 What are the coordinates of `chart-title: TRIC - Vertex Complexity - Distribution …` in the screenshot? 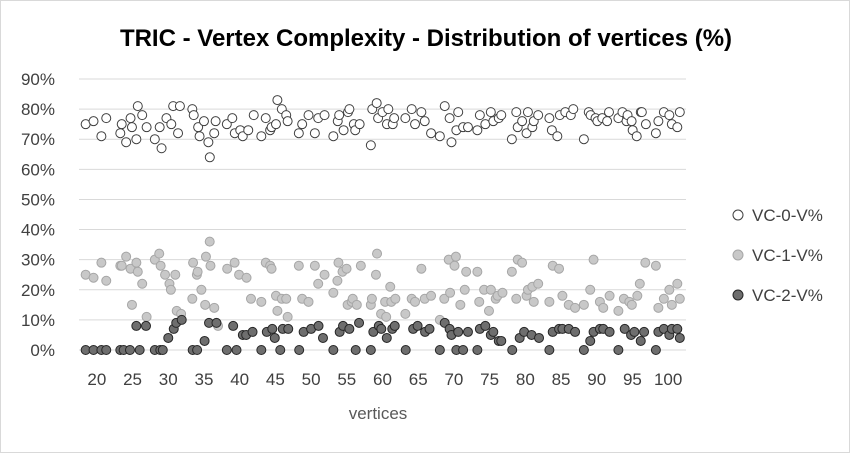 It's located at (426, 38).